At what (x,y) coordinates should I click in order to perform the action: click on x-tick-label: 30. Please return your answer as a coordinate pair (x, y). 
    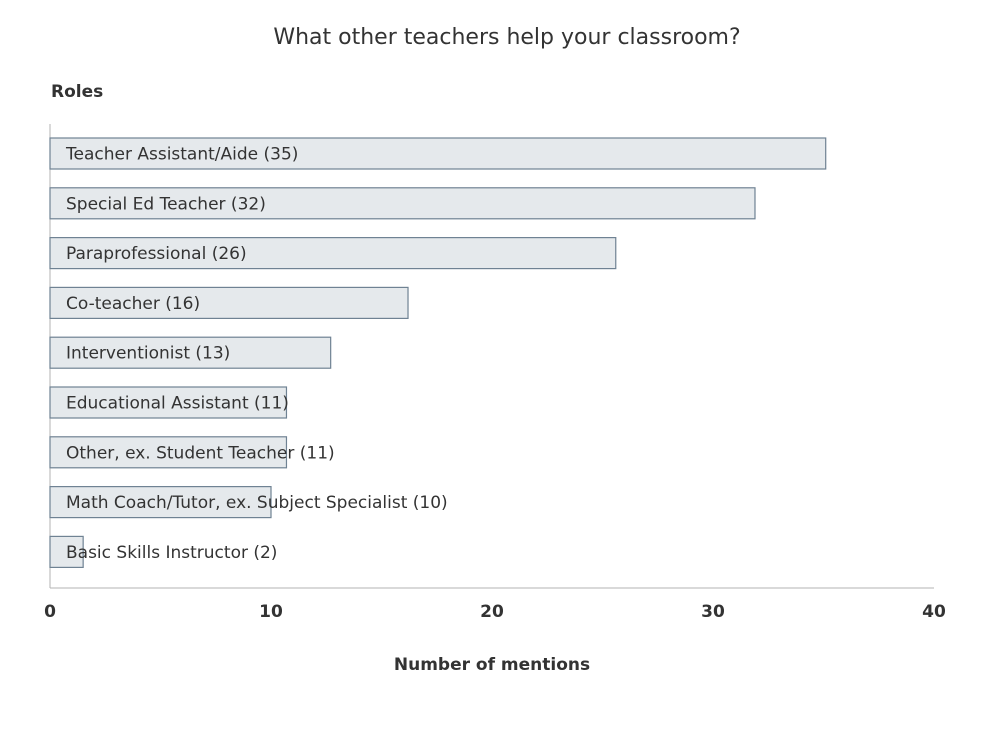
    Looking at the image, I should click on (713, 612).